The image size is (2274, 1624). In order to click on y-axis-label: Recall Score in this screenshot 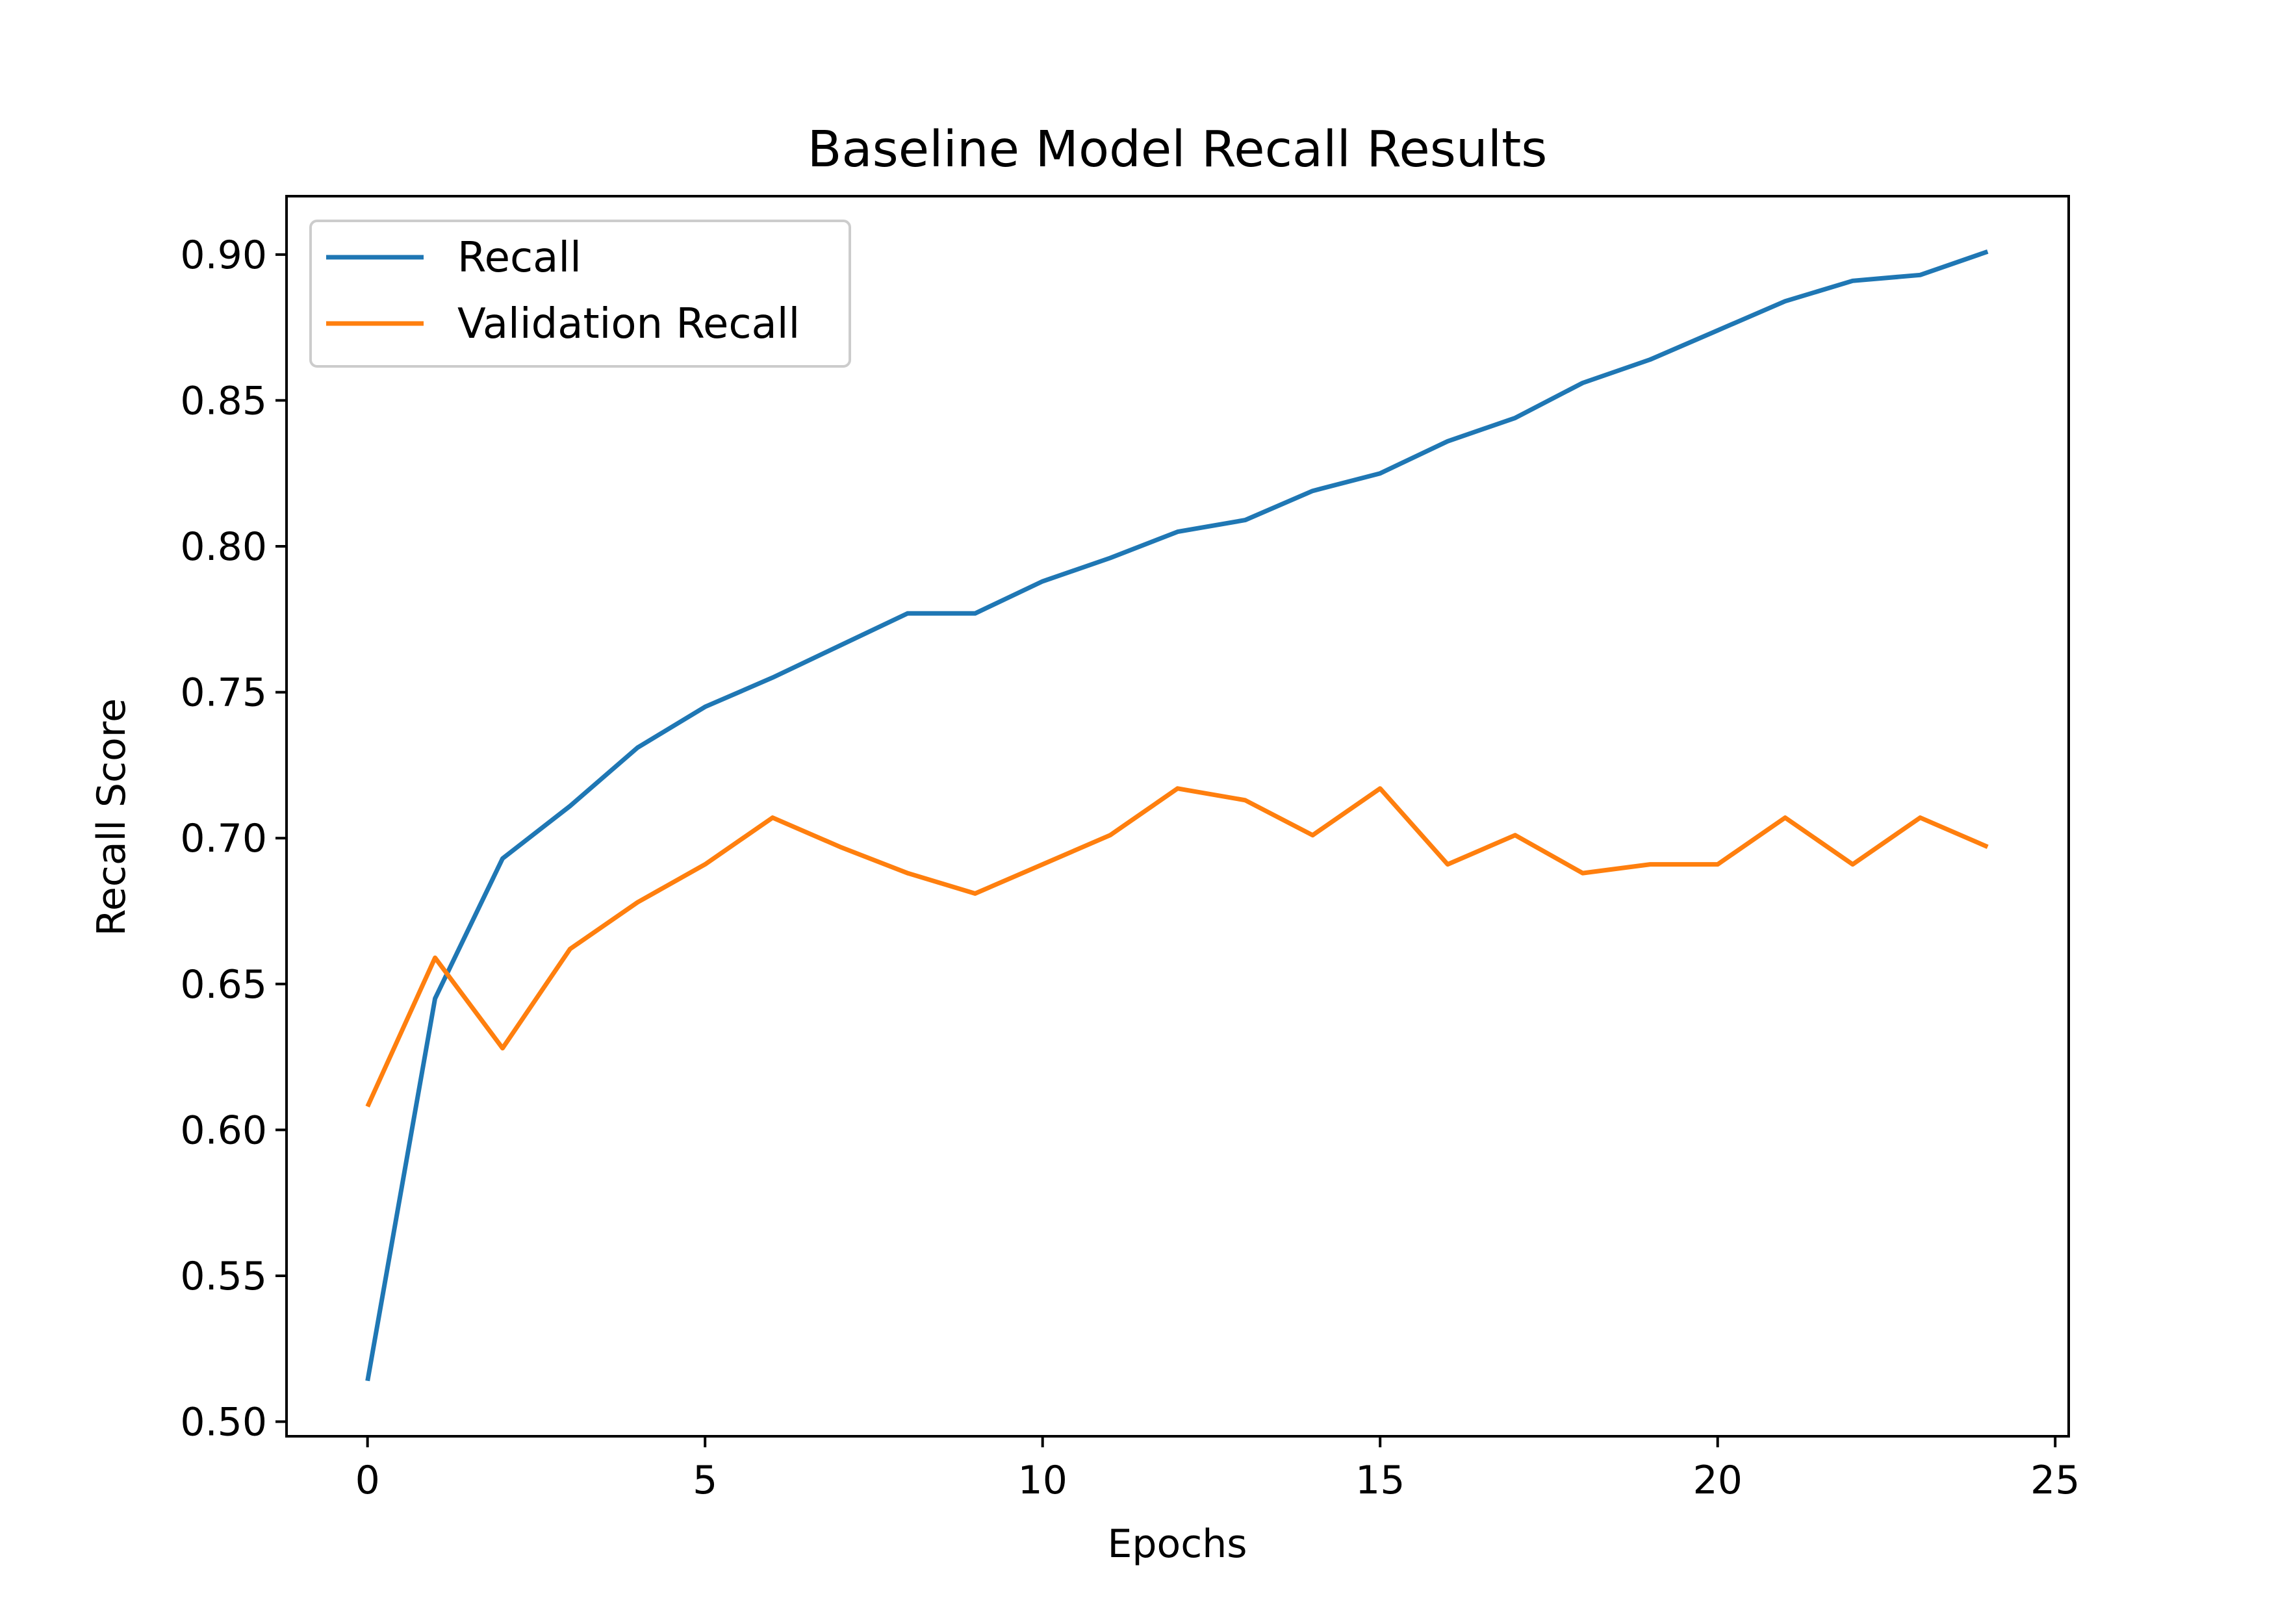, I will do `click(111, 817)`.